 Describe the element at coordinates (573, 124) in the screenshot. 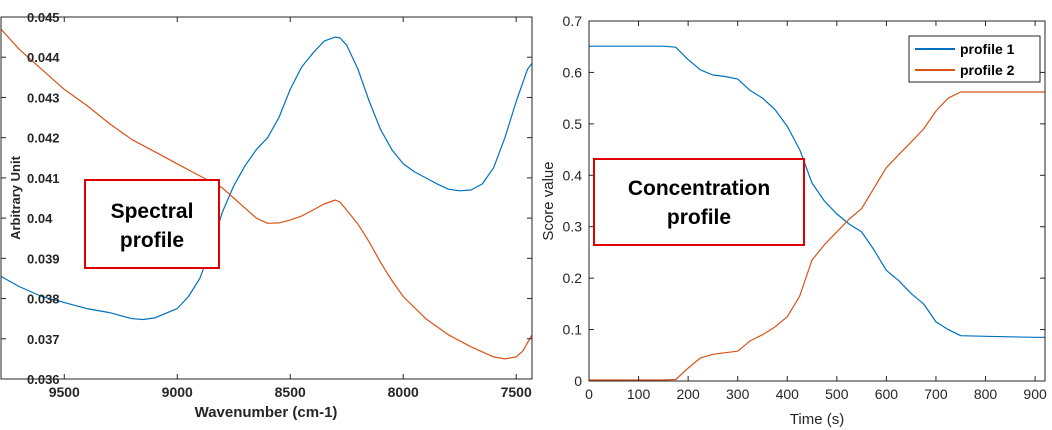

I see `y-tick-label: 0.5` at that location.